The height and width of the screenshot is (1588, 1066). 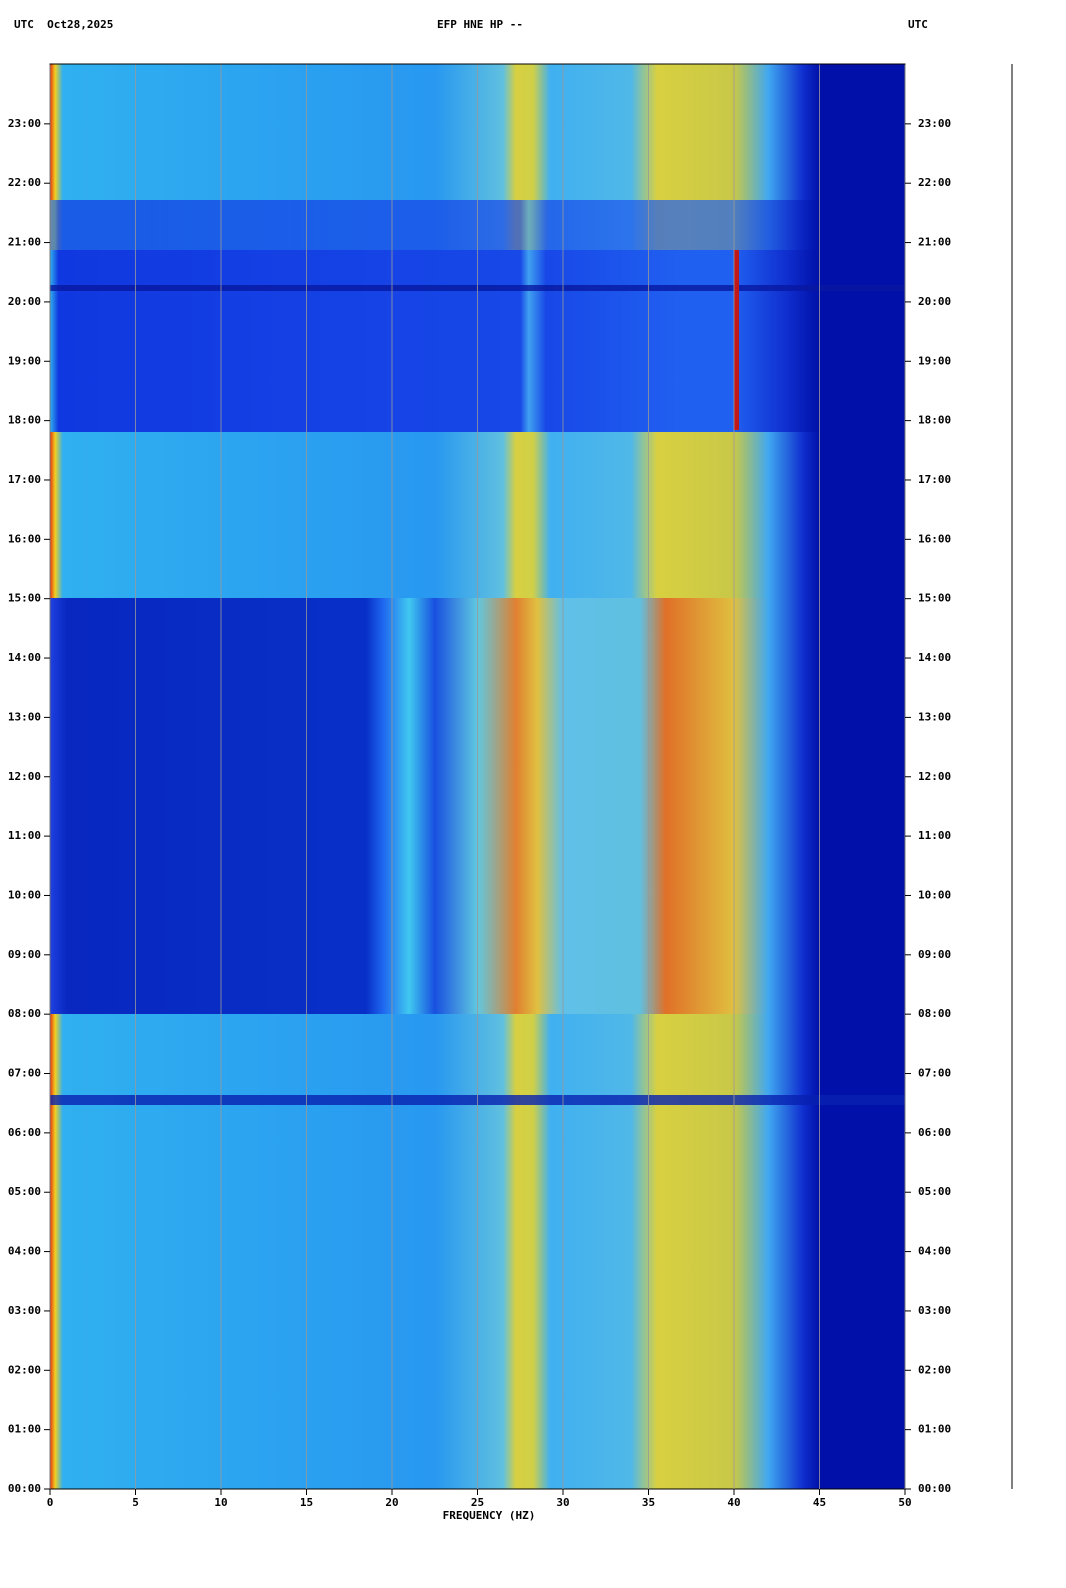 What do you see at coordinates (648, 1502) in the screenshot?
I see `x-tick-label: 35` at bounding box center [648, 1502].